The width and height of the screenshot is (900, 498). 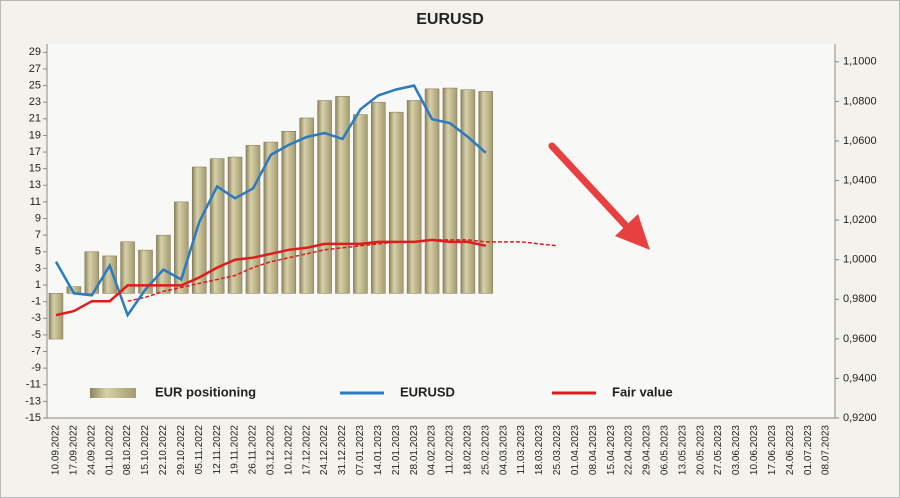 What do you see at coordinates (145, 450) in the screenshot?
I see `x-tick-label: 15.10.2022` at bounding box center [145, 450].